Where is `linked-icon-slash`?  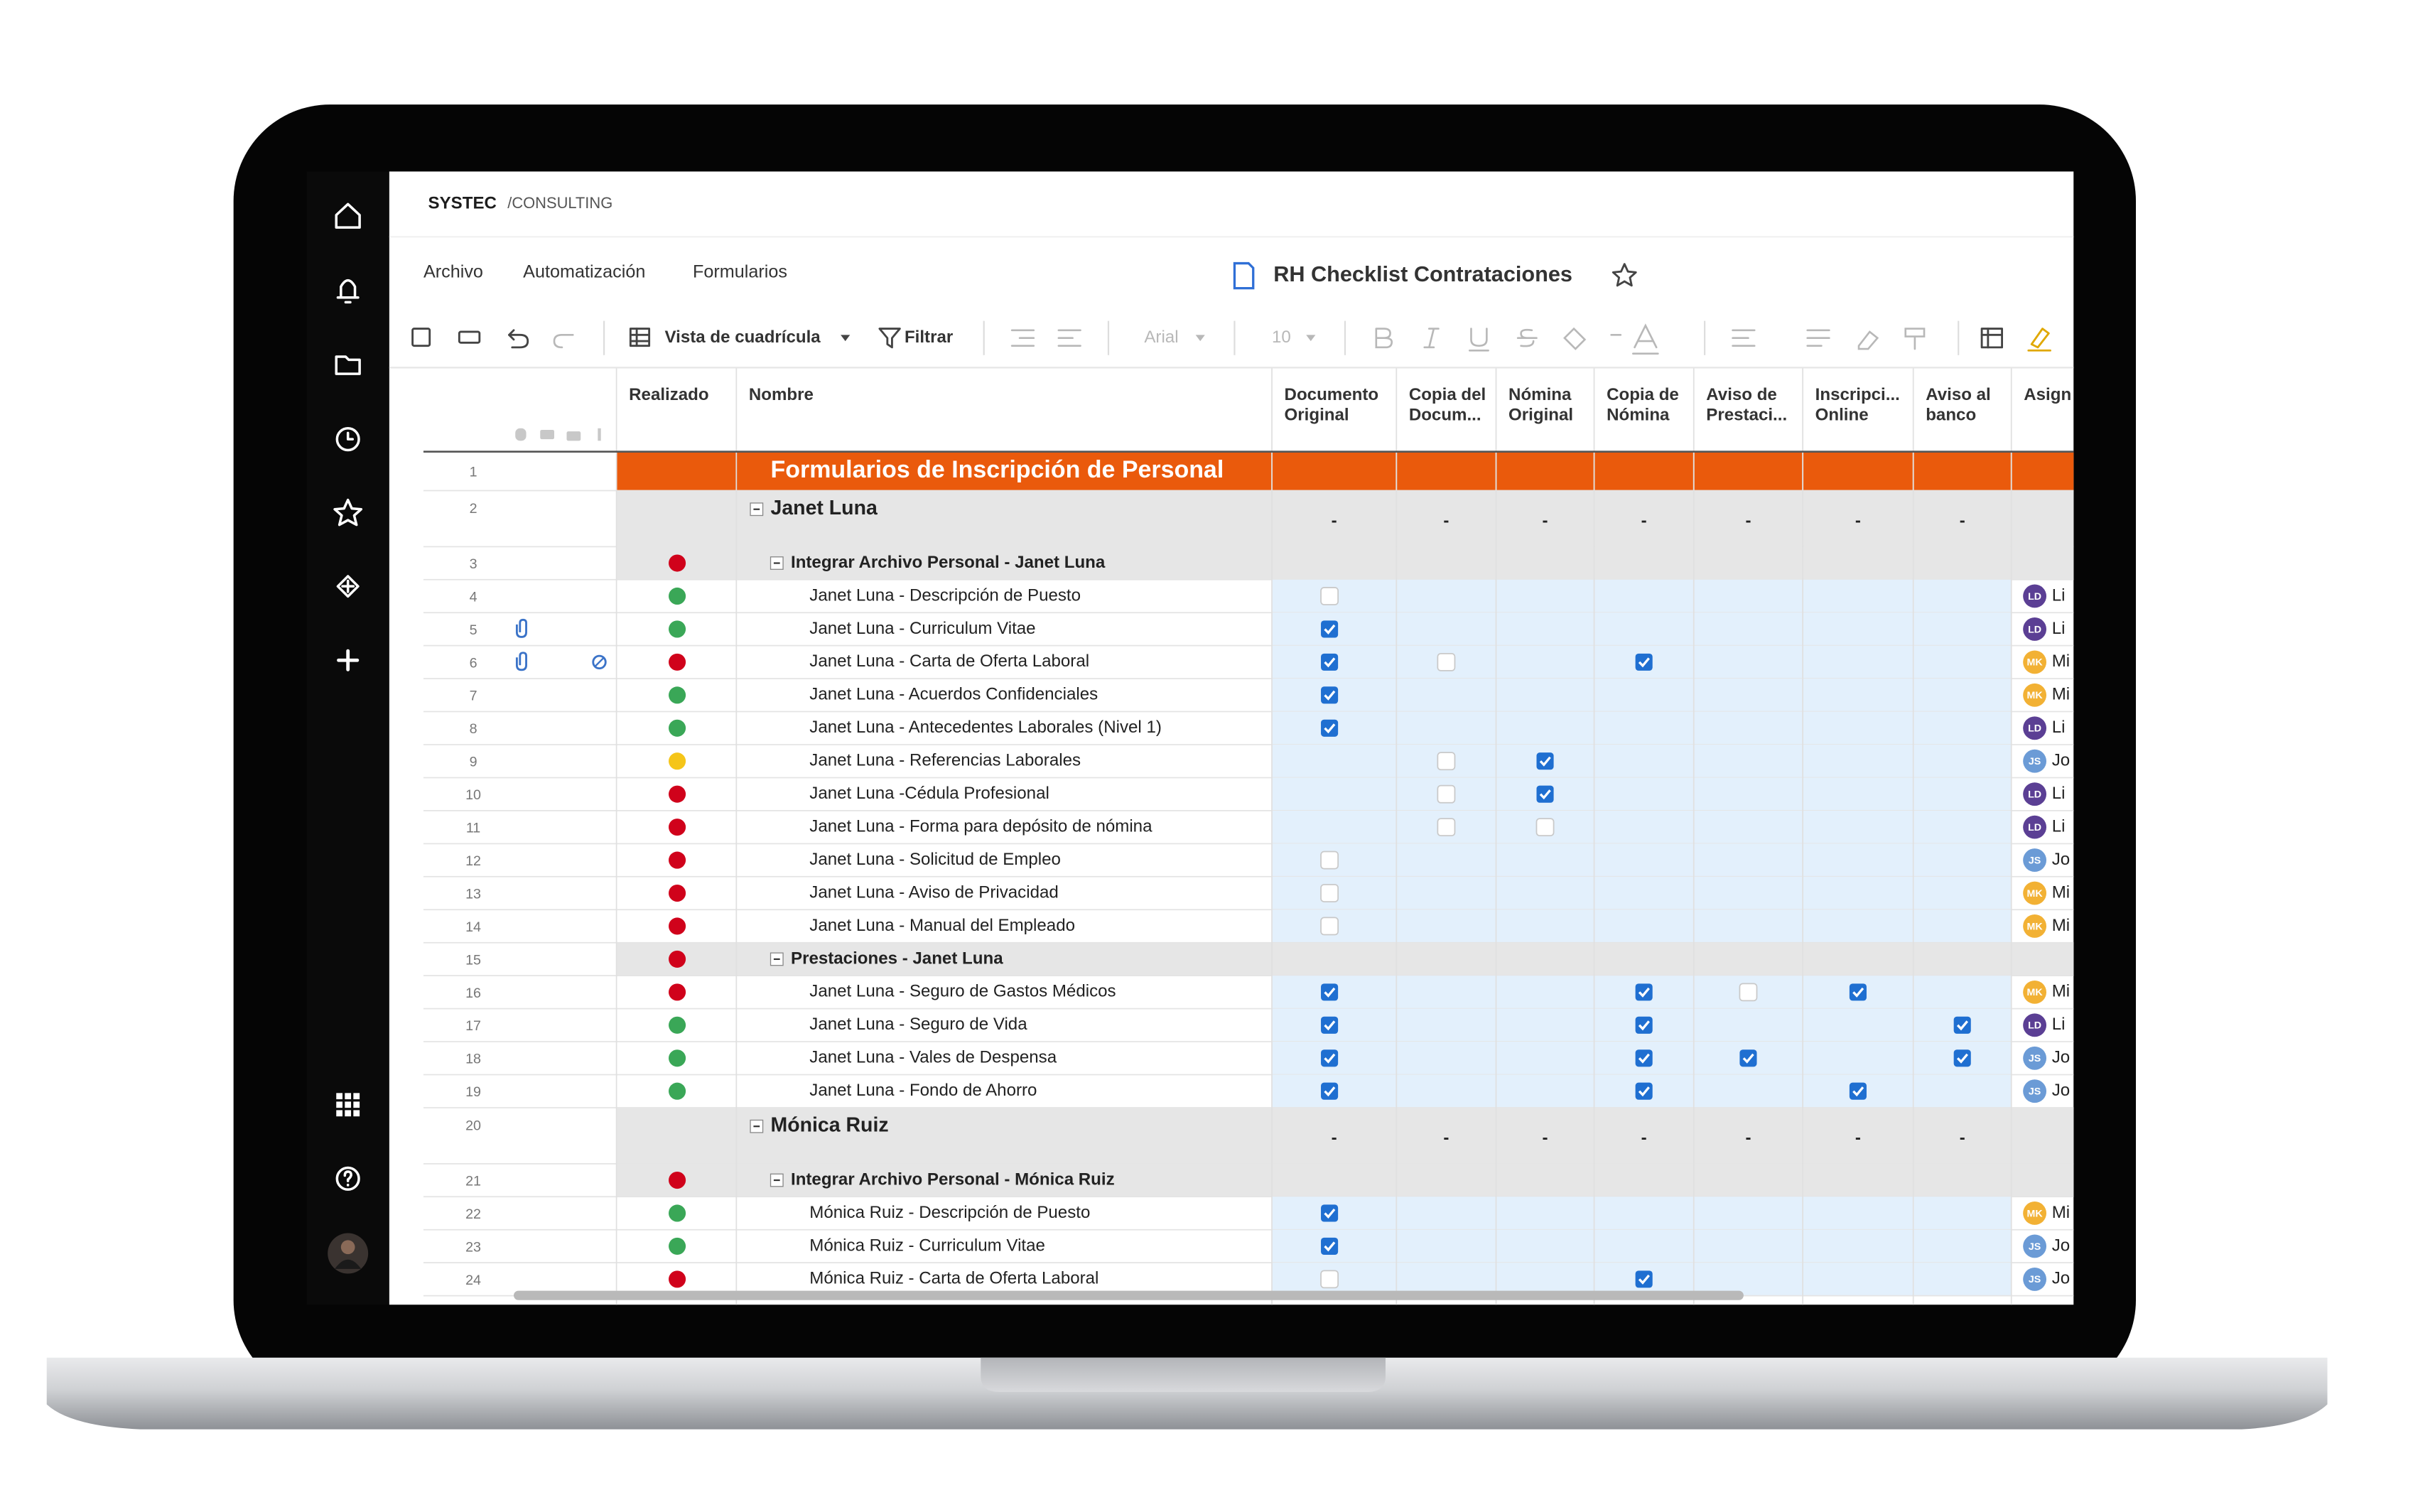 linked-icon-slash is located at coordinates (599, 662).